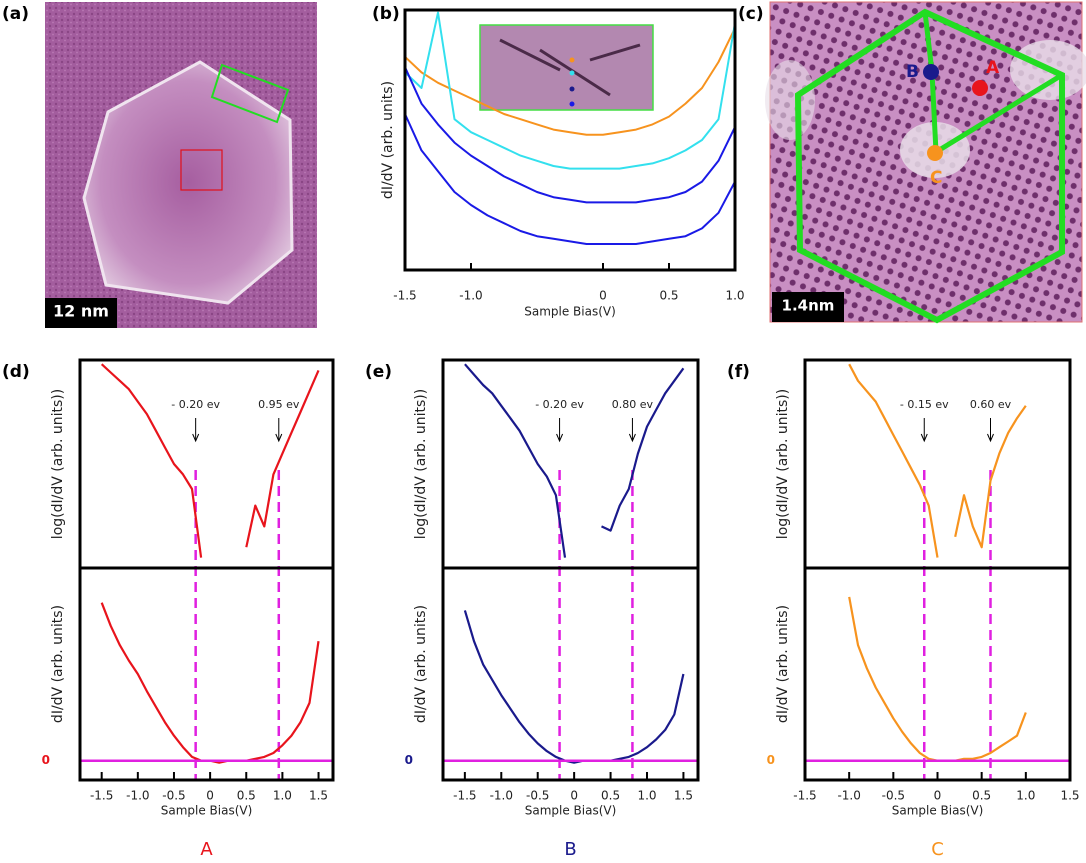 This screenshot has width=1086, height=863. I want to click on stm-image-a: 12 nm, so click(181, 165).